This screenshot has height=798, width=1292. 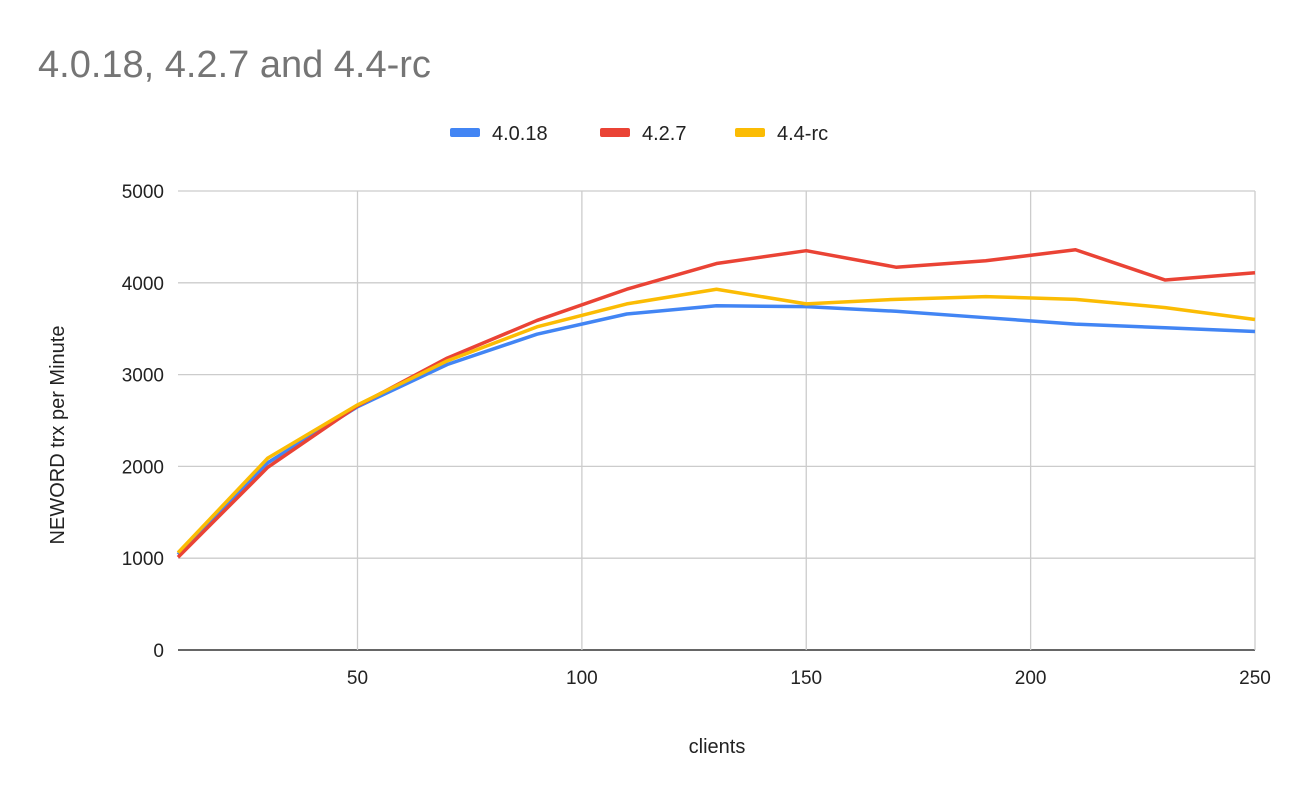 What do you see at coordinates (1031, 678) in the screenshot?
I see `x-tick-label: 200` at bounding box center [1031, 678].